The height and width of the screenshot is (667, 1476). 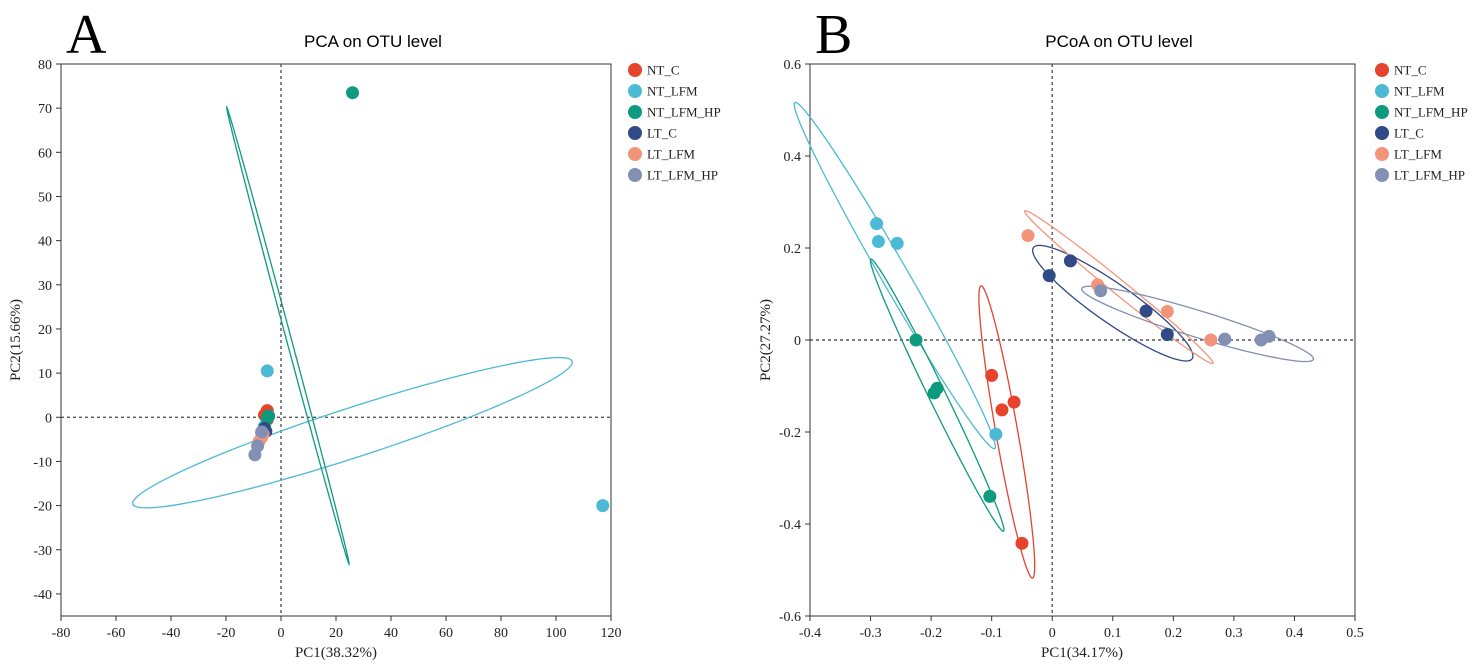 What do you see at coordinates (1410, 70) in the screenshot?
I see `legend-label-nt-c: NT_C` at bounding box center [1410, 70].